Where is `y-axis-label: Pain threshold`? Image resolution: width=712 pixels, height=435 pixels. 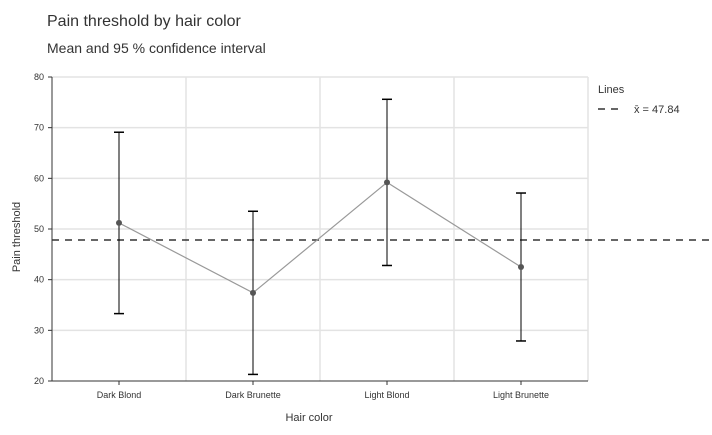
y-axis-label: Pain threshold is located at coordinates (17, 237).